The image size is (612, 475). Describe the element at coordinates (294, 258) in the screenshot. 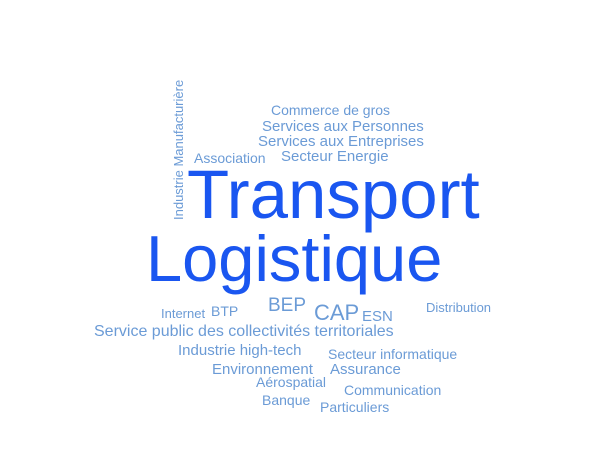

I see `word-logistique: Logistique` at that location.